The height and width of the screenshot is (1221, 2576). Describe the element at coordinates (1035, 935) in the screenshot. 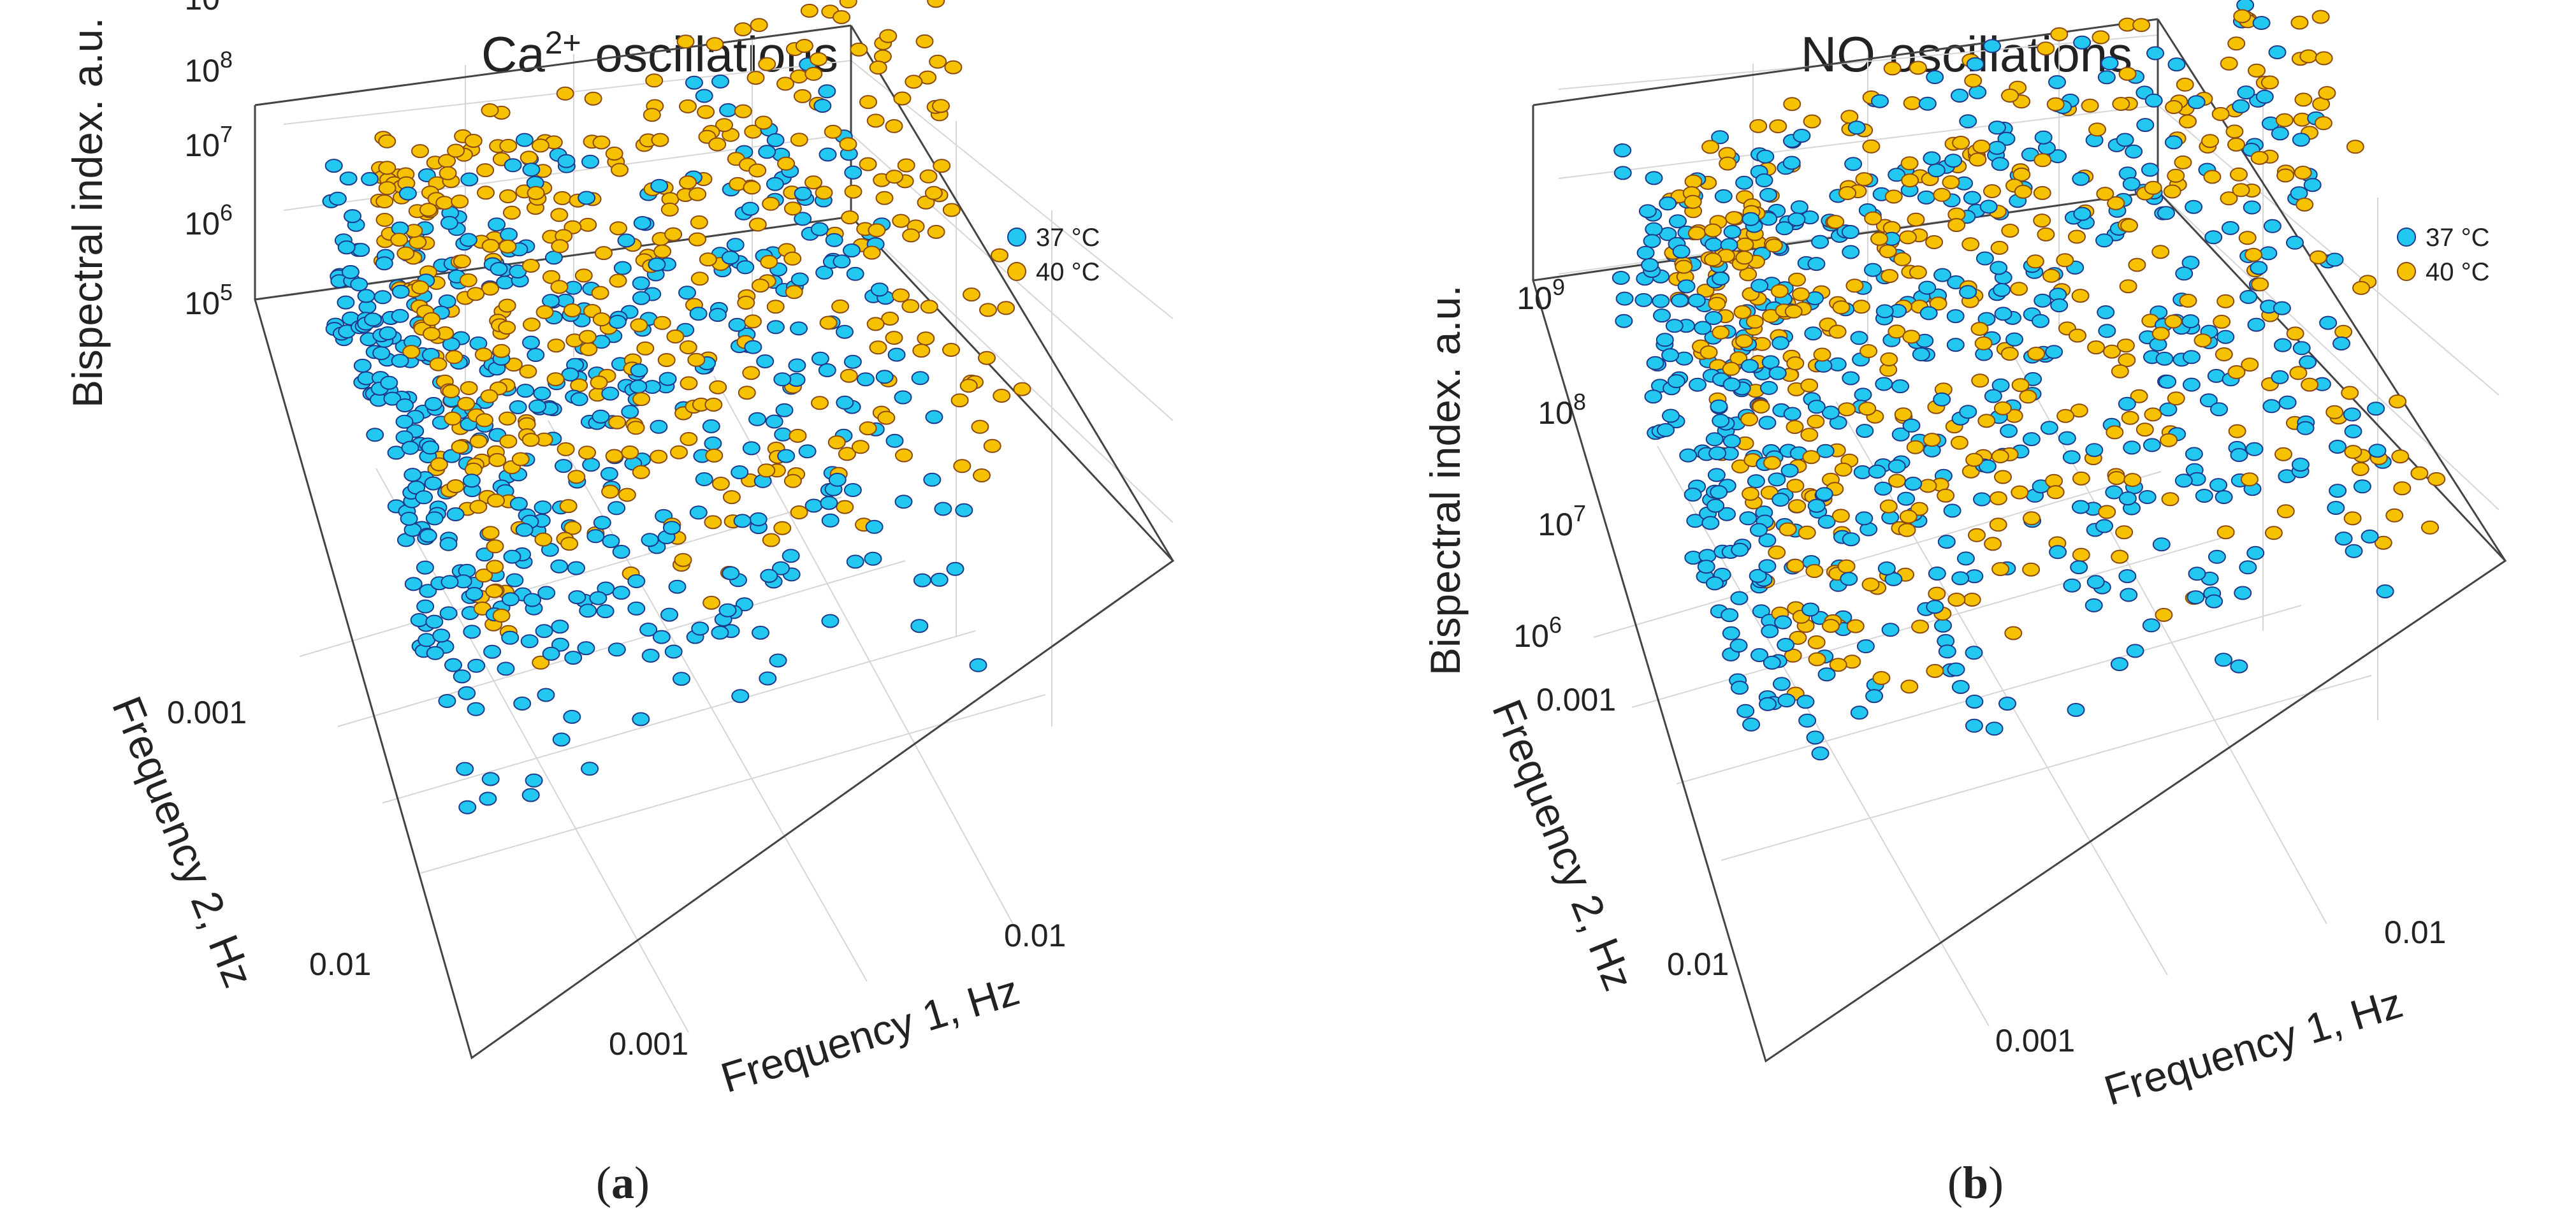

I see `panel-a-x-tick: 0.01` at that location.